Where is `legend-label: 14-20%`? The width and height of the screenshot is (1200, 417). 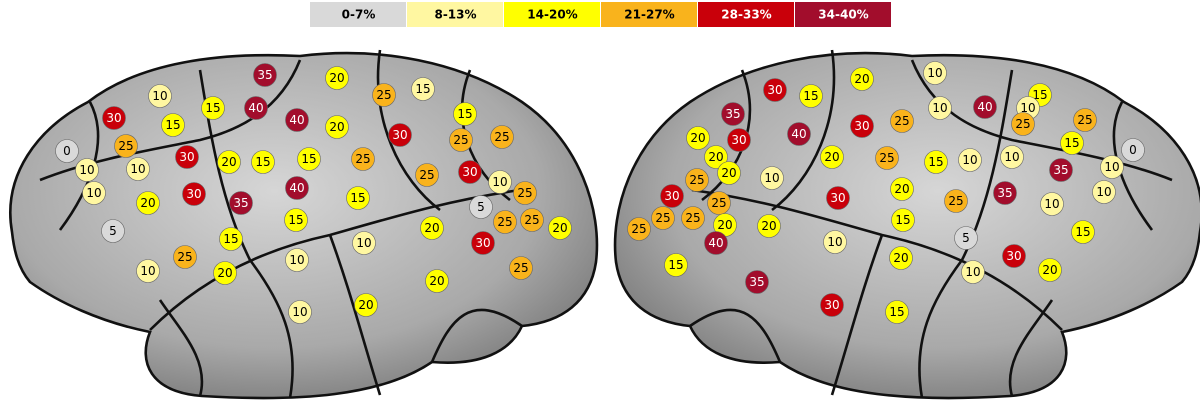 legend-label: 14-20% is located at coordinates (552, 15).